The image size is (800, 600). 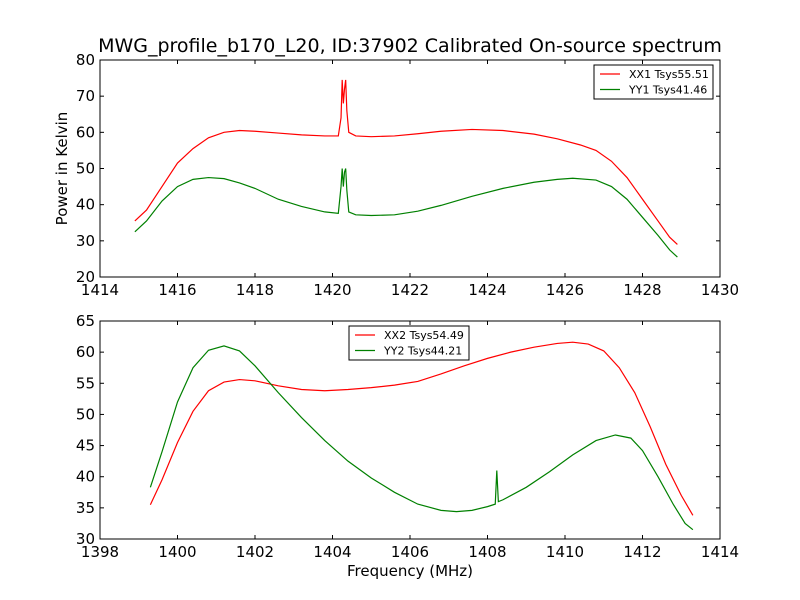 I want to click on top-x-tick-label: 1414, so click(x=100, y=290).